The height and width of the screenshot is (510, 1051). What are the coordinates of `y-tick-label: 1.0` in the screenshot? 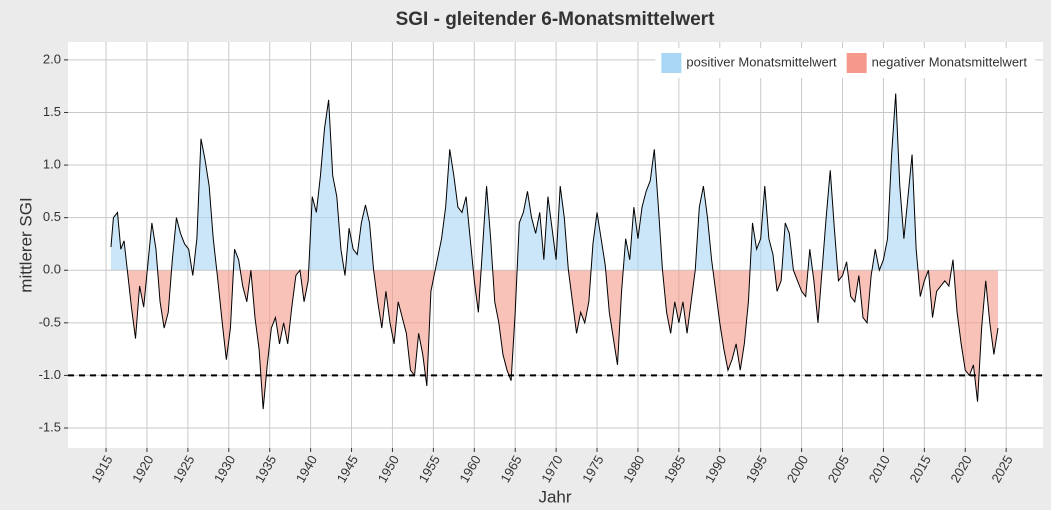 It's located at (52, 163).